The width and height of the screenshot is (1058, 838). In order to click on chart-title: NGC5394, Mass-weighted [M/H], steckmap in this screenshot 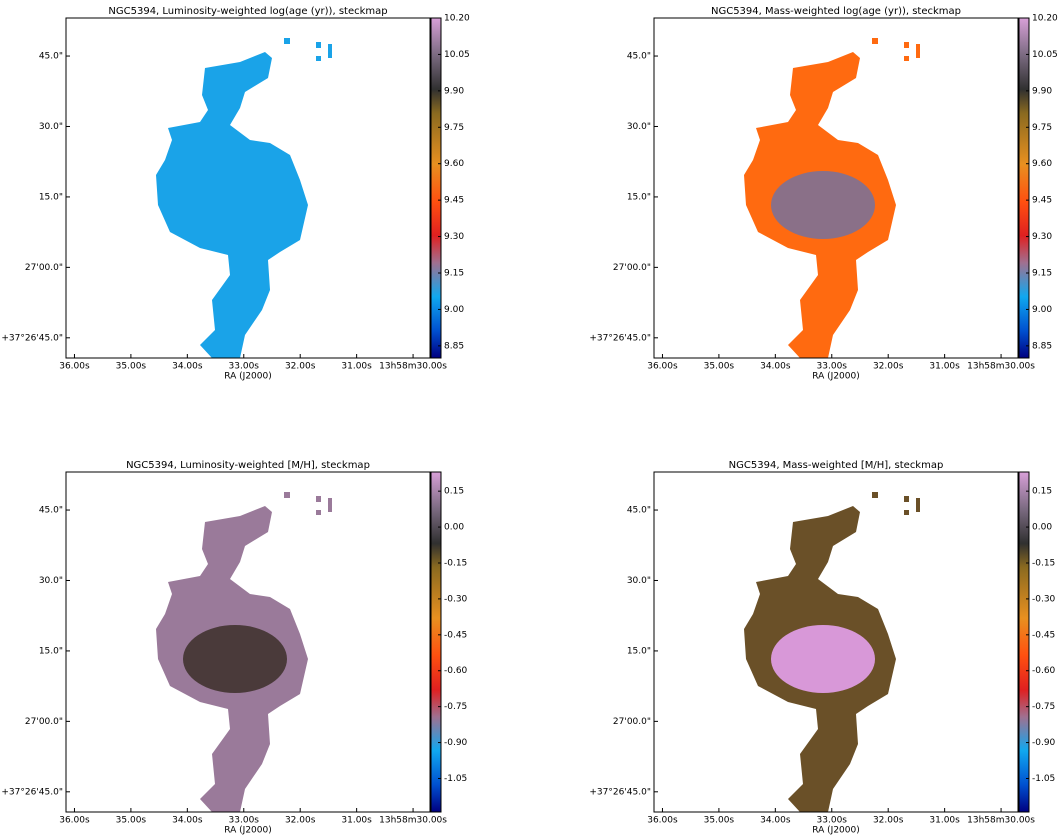, I will do `click(836, 465)`.